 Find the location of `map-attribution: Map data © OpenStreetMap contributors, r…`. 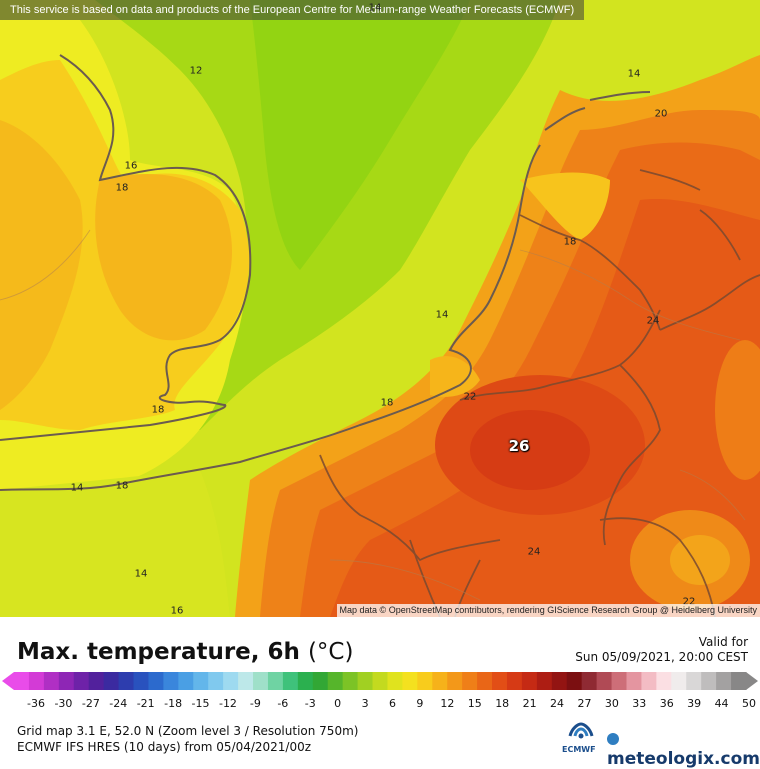

map-attribution: Map data © OpenStreetMap contributors, r… is located at coordinates (548, 610).